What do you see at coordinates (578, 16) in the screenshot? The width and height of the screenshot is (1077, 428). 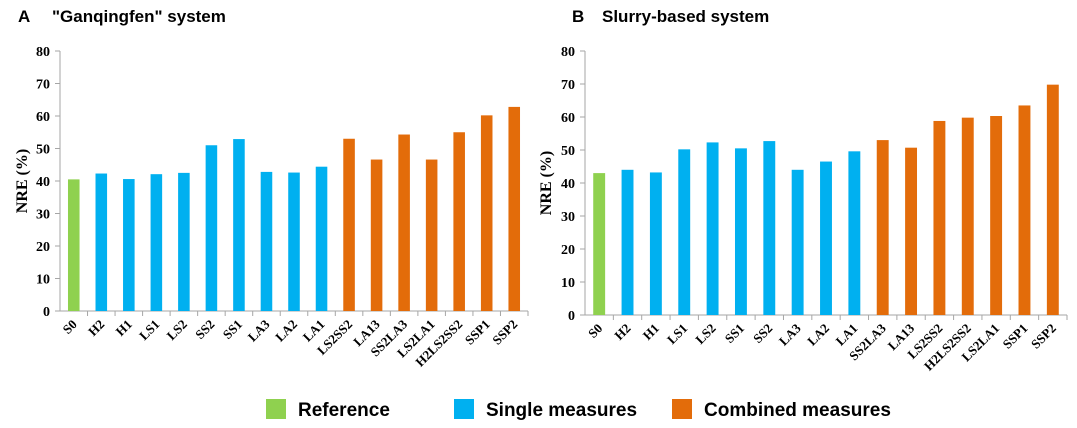 I see `panel-letter: B` at bounding box center [578, 16].